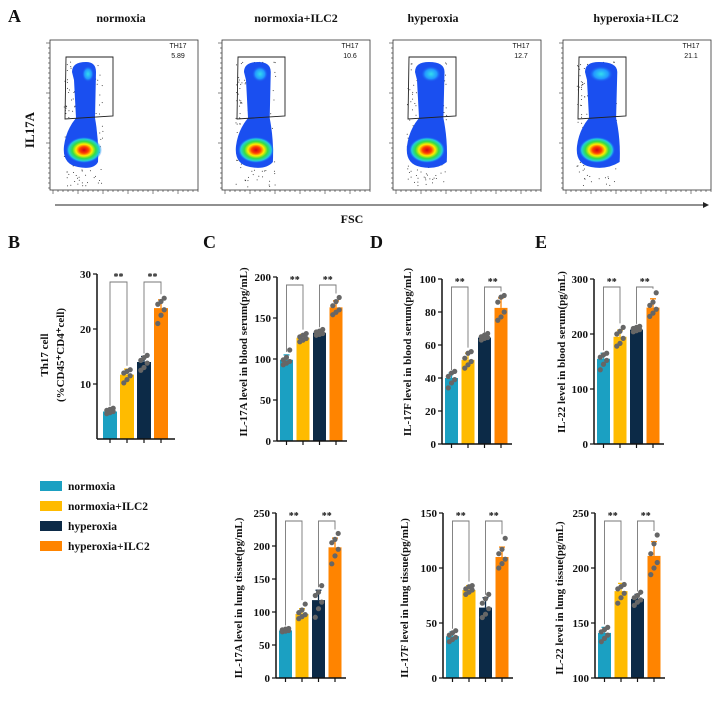 This screenshot has height=704, width=714. Describe the element at coordinates (432, 624) in the screenshot. I see `y-tick-label: 50` at that location.